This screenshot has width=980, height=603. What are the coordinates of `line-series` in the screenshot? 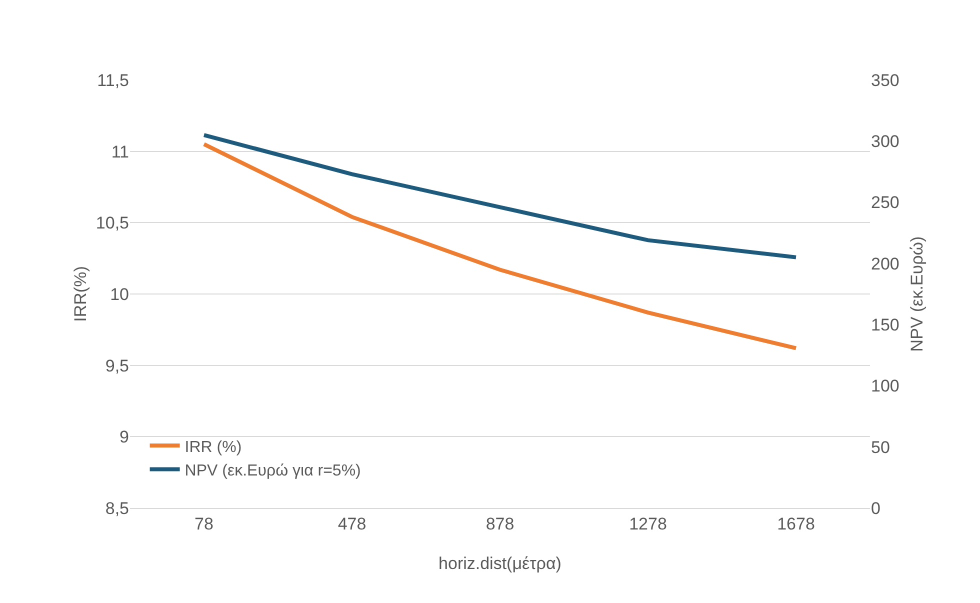 It's located at (500, 196).